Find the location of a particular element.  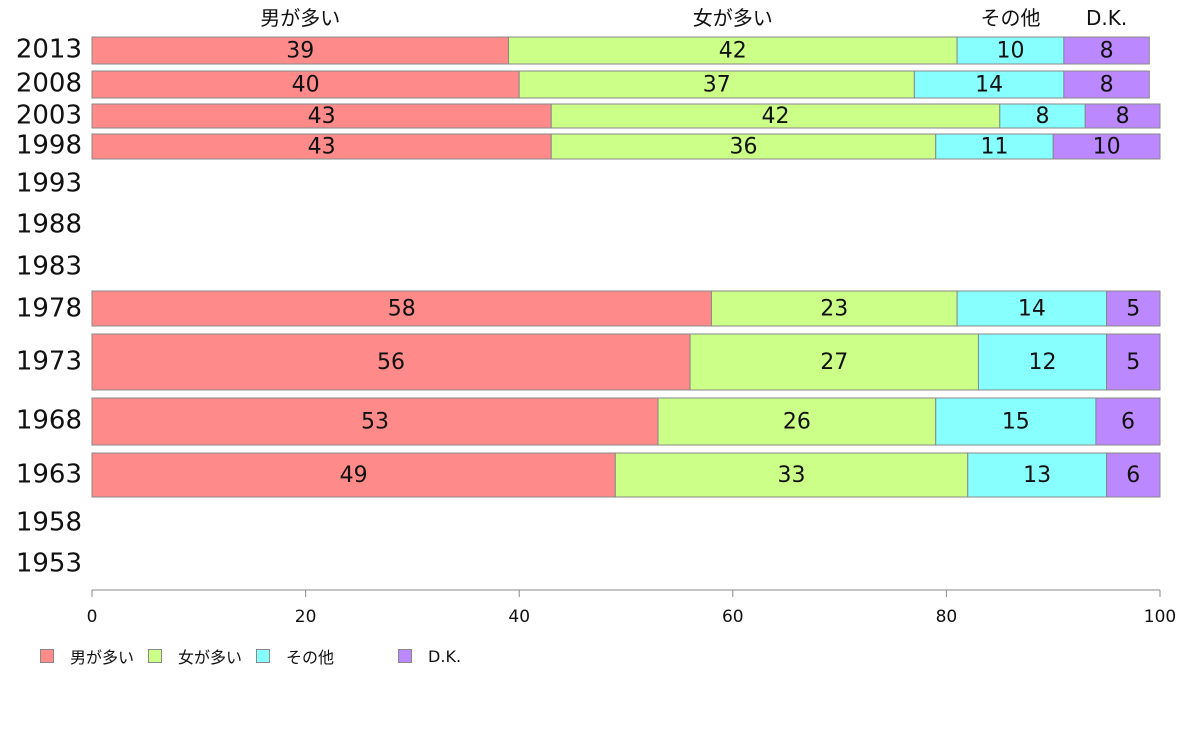

legend: 男が多い 女が多い その他 D.K. is located at coordinates (257, 656).